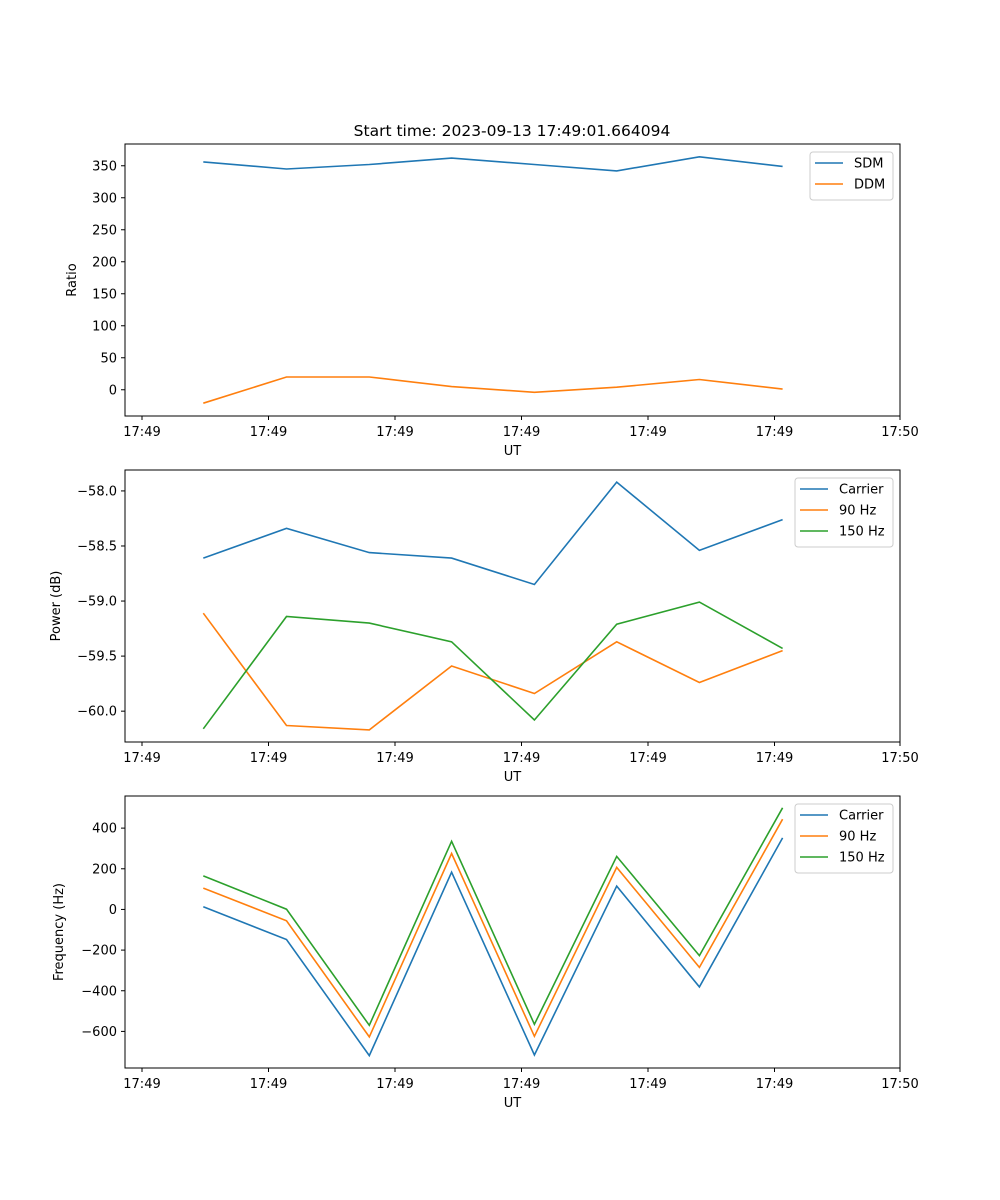 The image size is (1000, 1200). Describe the element at coordinates (512, 131) in the screenshot. I see `figure-title: Start time: 2023-09-13 17:49:01.664094` at that location.